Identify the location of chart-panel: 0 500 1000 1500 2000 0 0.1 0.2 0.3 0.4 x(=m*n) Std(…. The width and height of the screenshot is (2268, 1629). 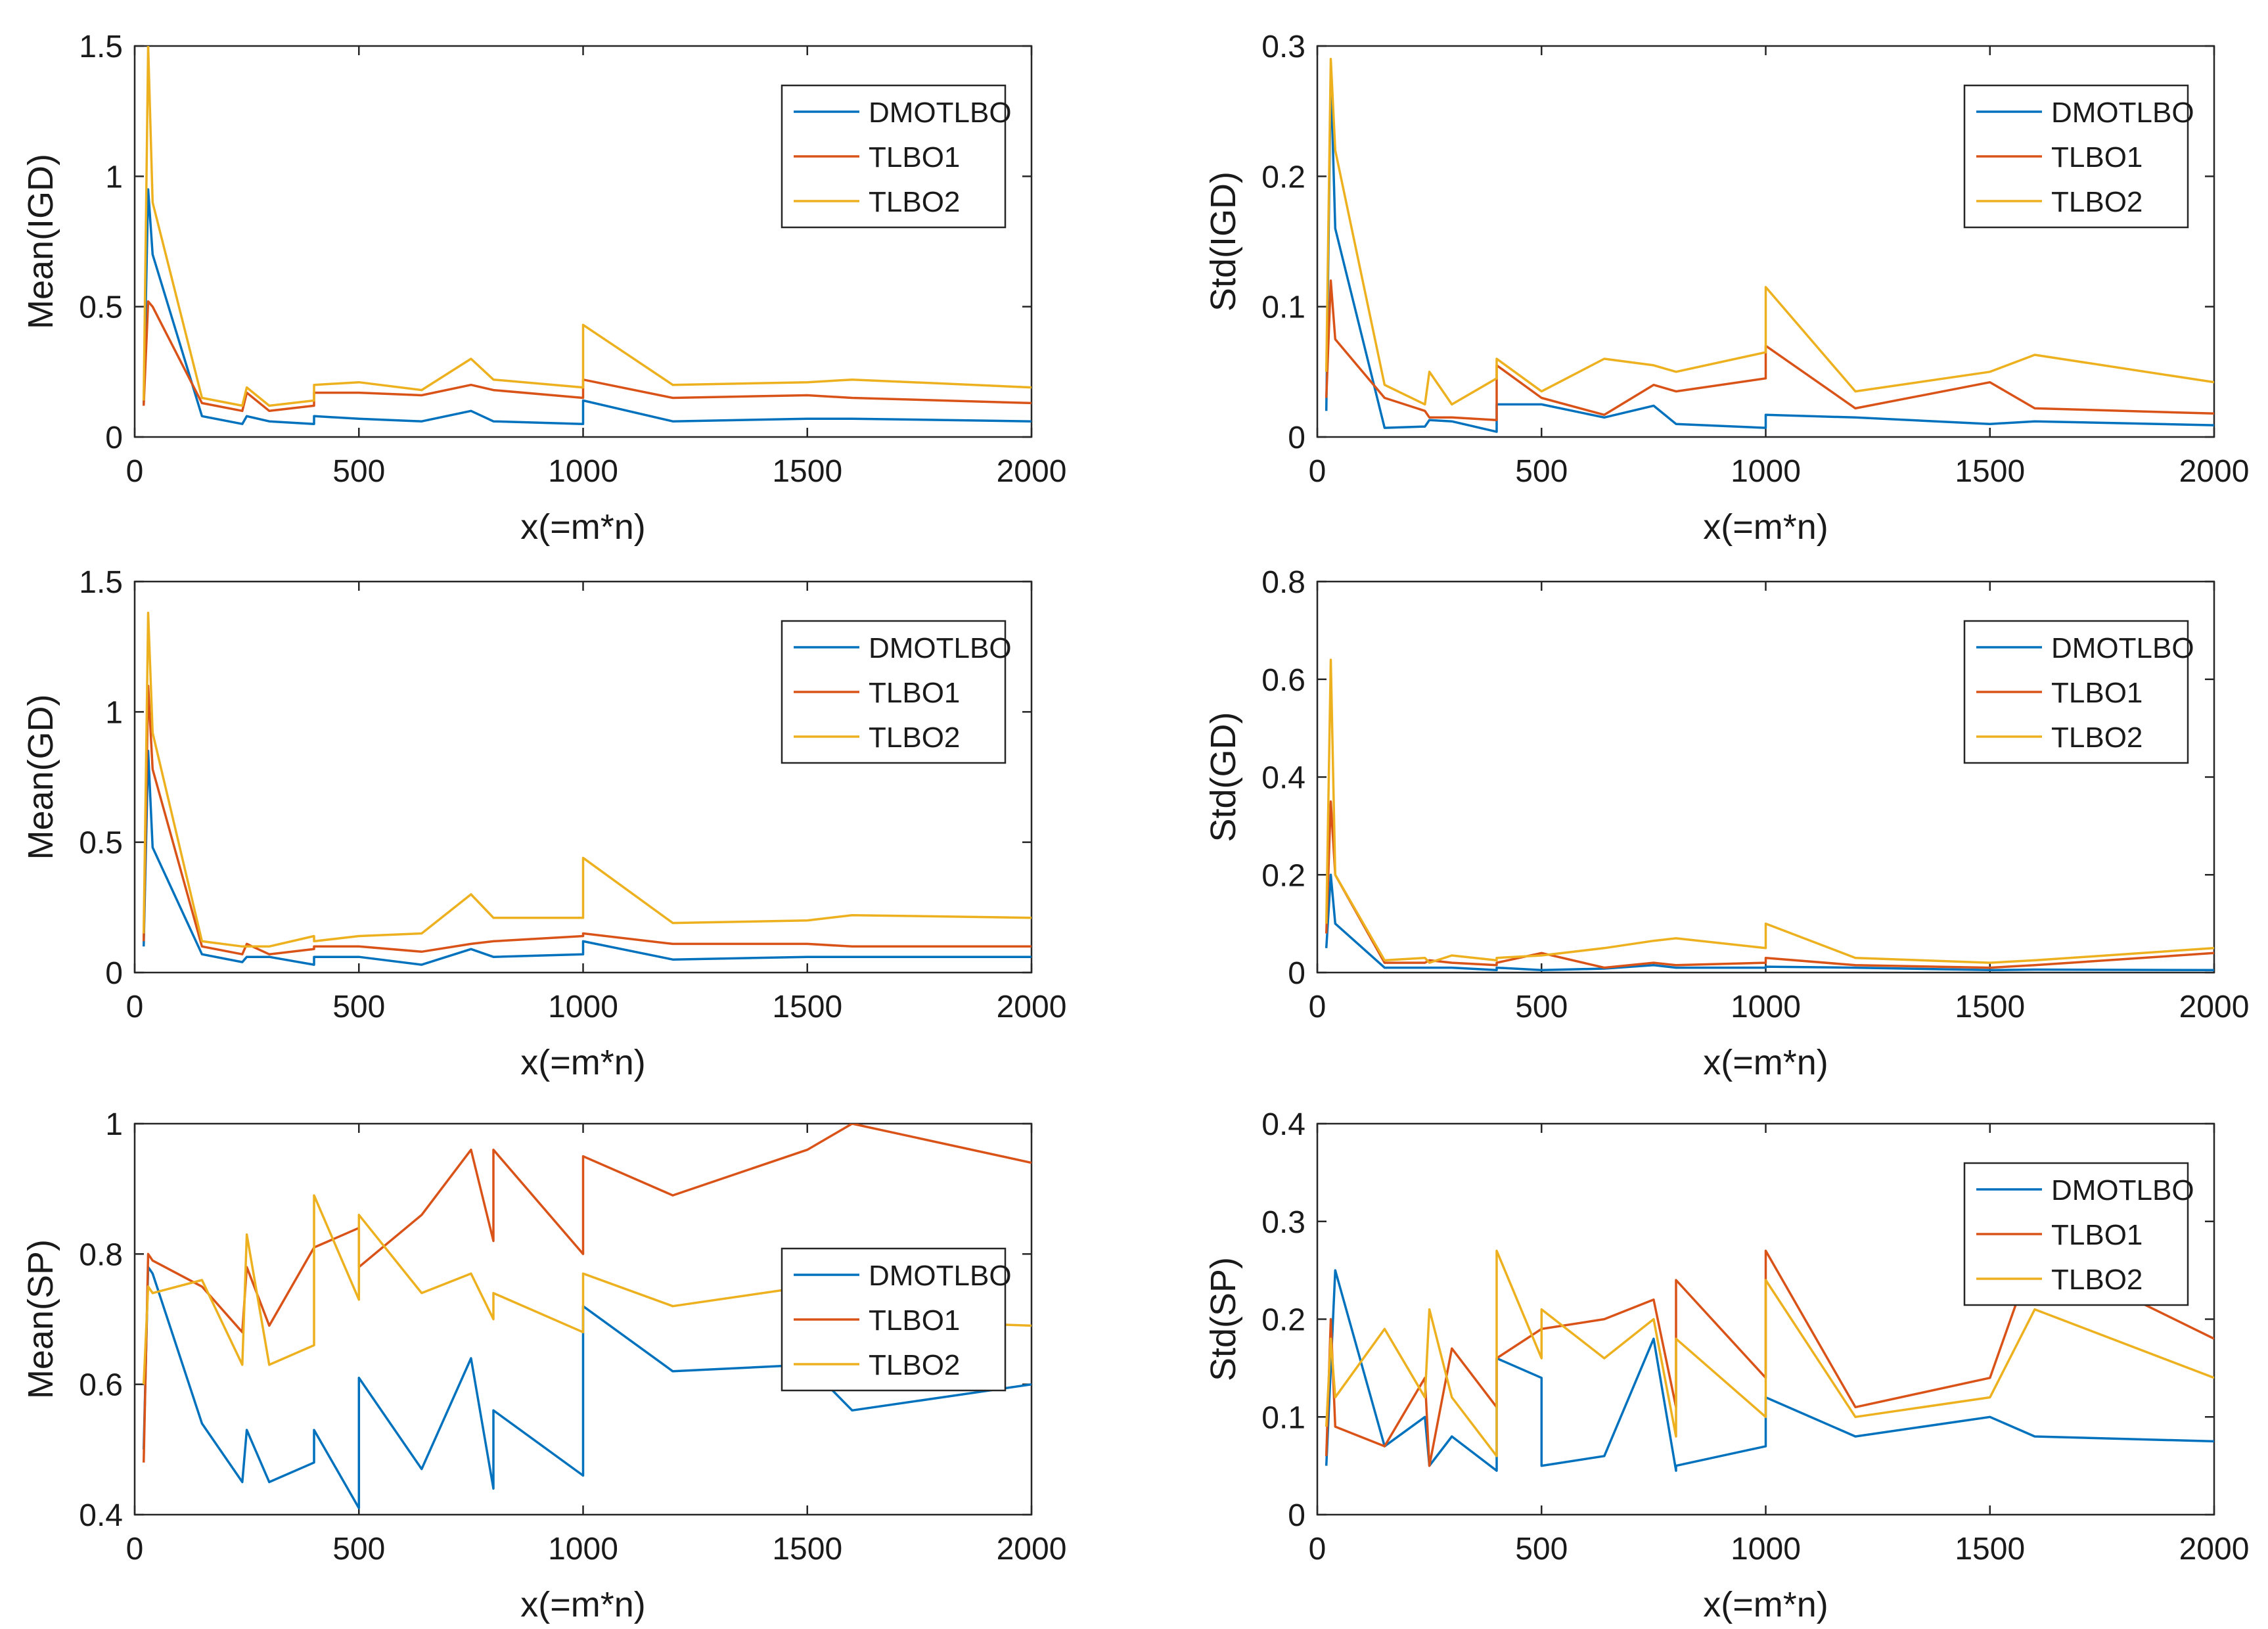
(1726, 1365).